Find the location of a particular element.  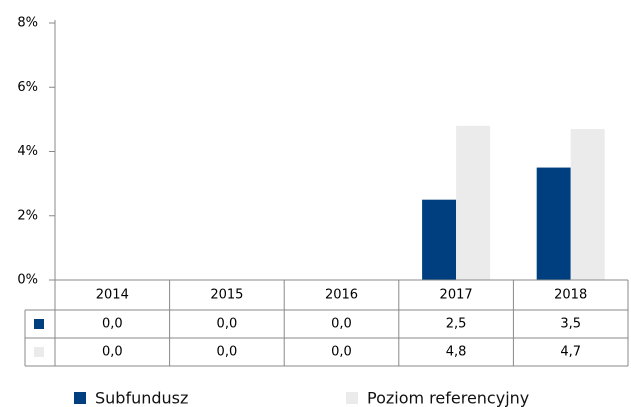

table-value: 4,8 is located at coordinates (456, 352).